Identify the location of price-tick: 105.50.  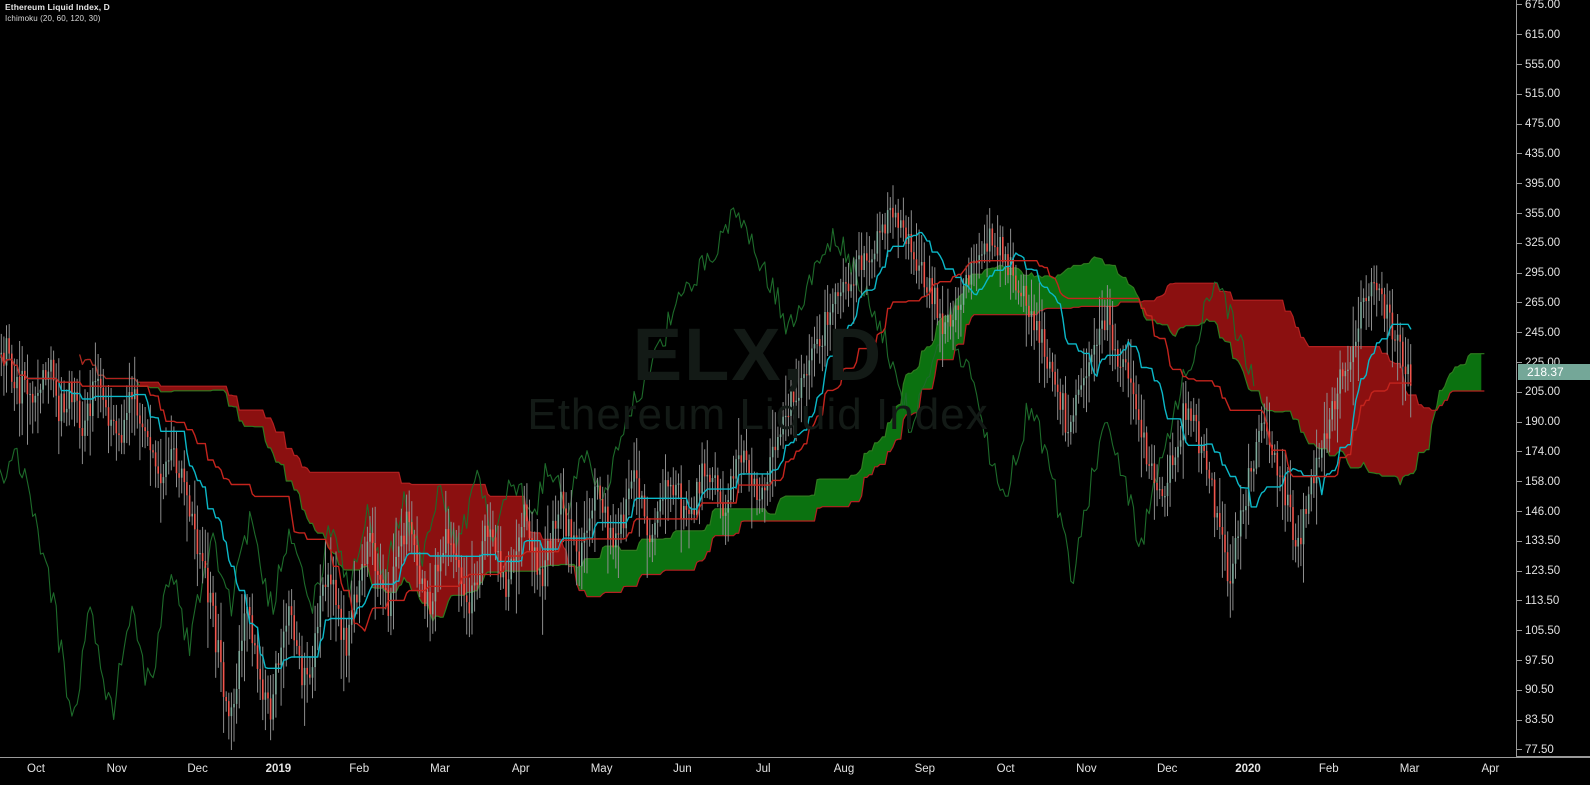
(1538, 631).